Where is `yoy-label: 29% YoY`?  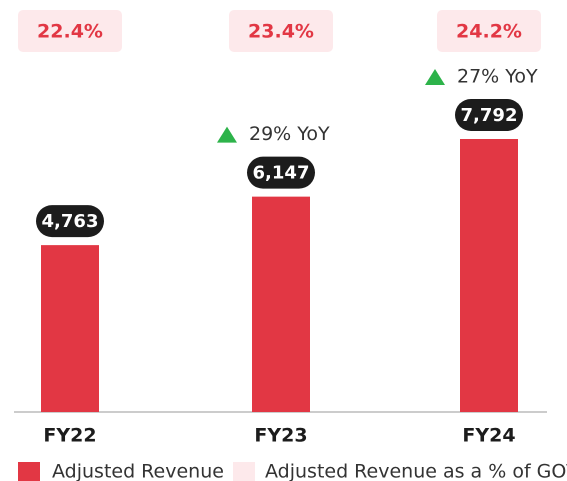
yoy-label: 29% YoY is located at coordinates (289, 134).